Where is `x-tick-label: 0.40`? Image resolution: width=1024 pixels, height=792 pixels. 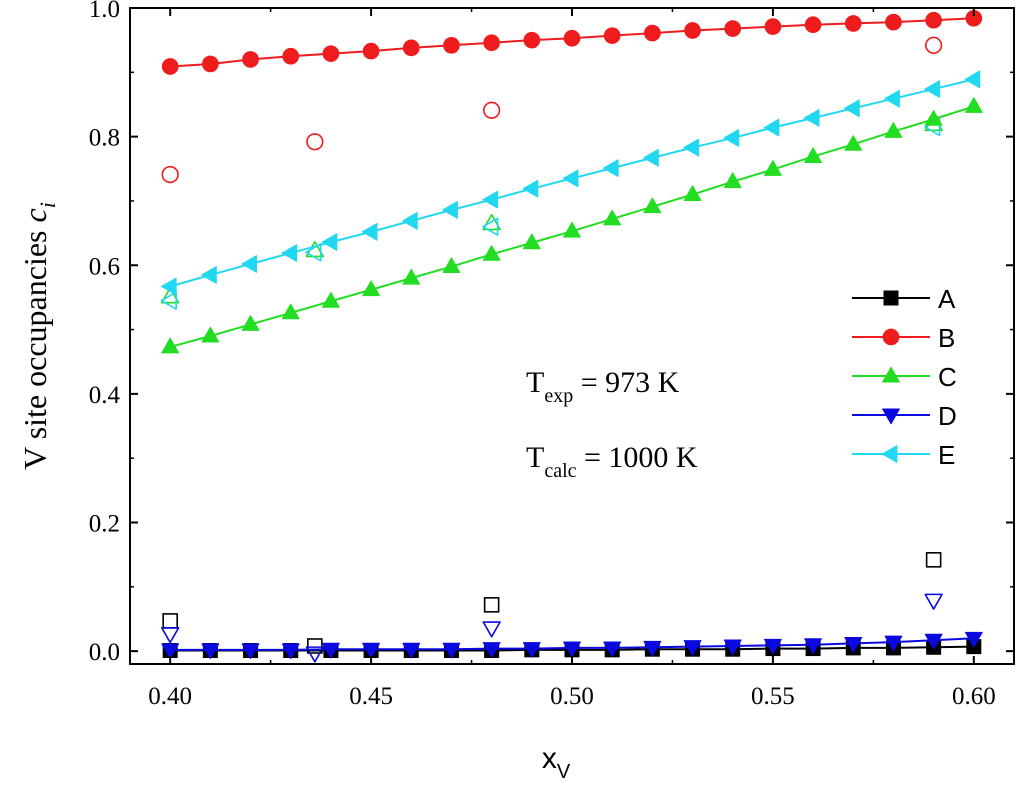
x-tick-label: 0.40 is located at coordinates (170, 696).